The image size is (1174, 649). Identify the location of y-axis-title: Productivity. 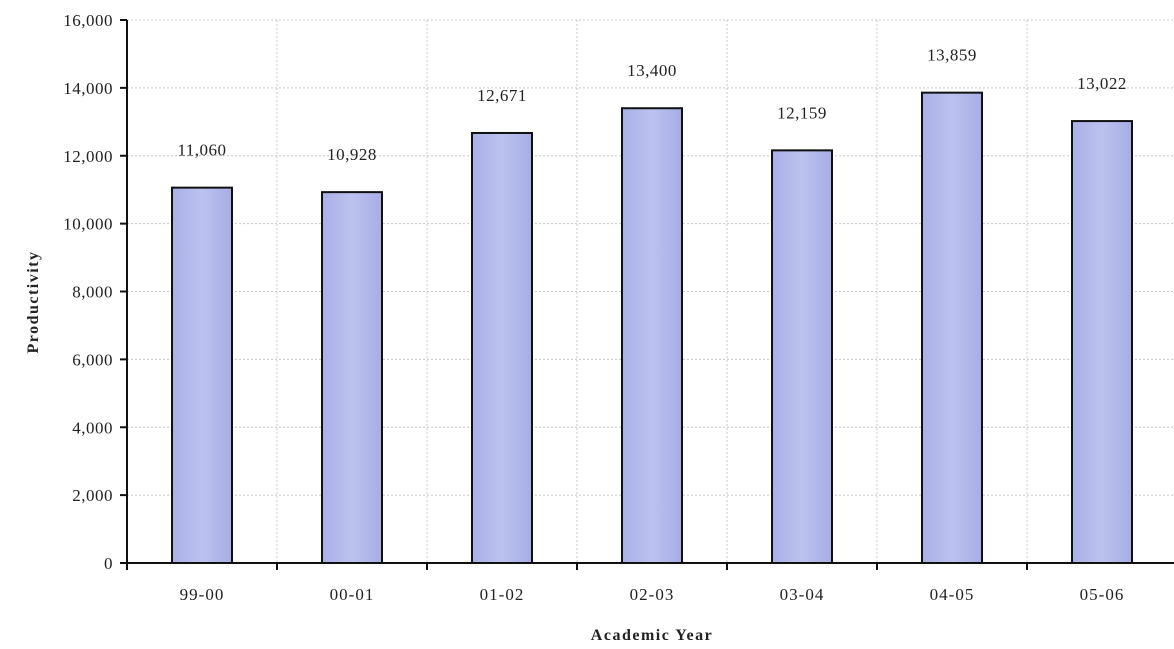
(33, 301).